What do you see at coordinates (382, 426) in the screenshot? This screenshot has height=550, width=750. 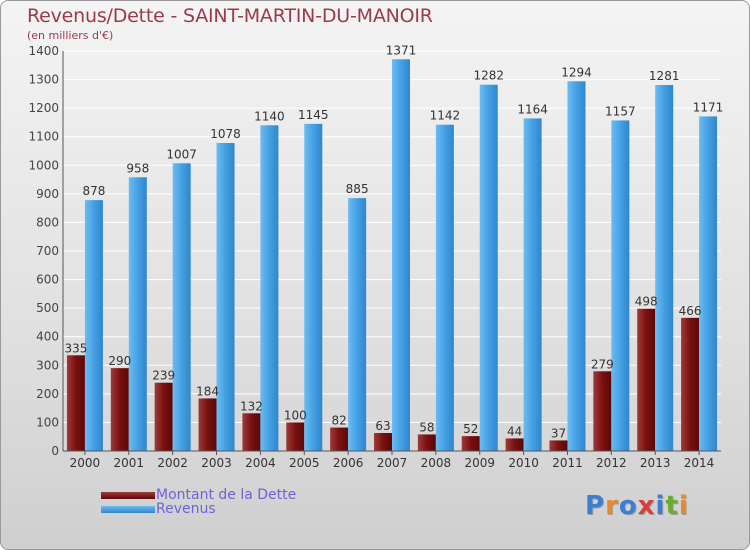 I see `data-label-dette: 63` at bounding box center [382, 426].